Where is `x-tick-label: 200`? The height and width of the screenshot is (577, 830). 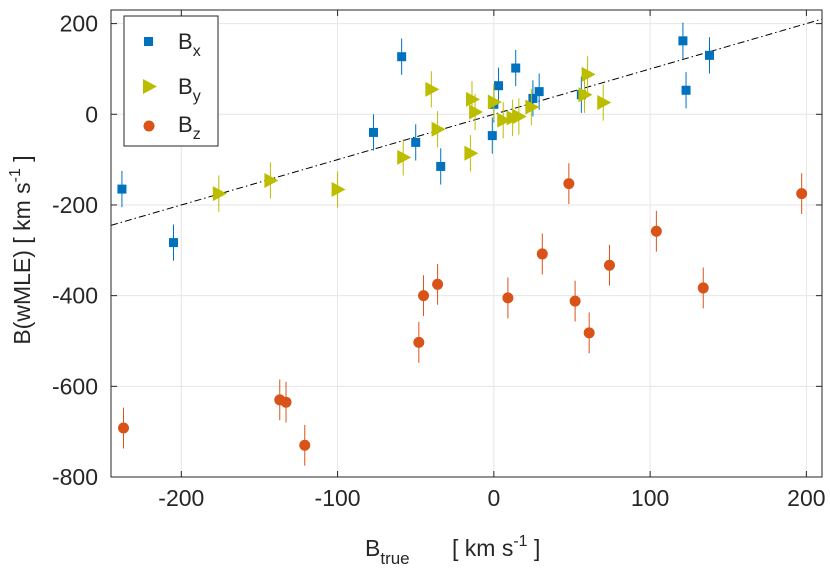
x-tick-label: 200 is located at coordinates (806, 498).